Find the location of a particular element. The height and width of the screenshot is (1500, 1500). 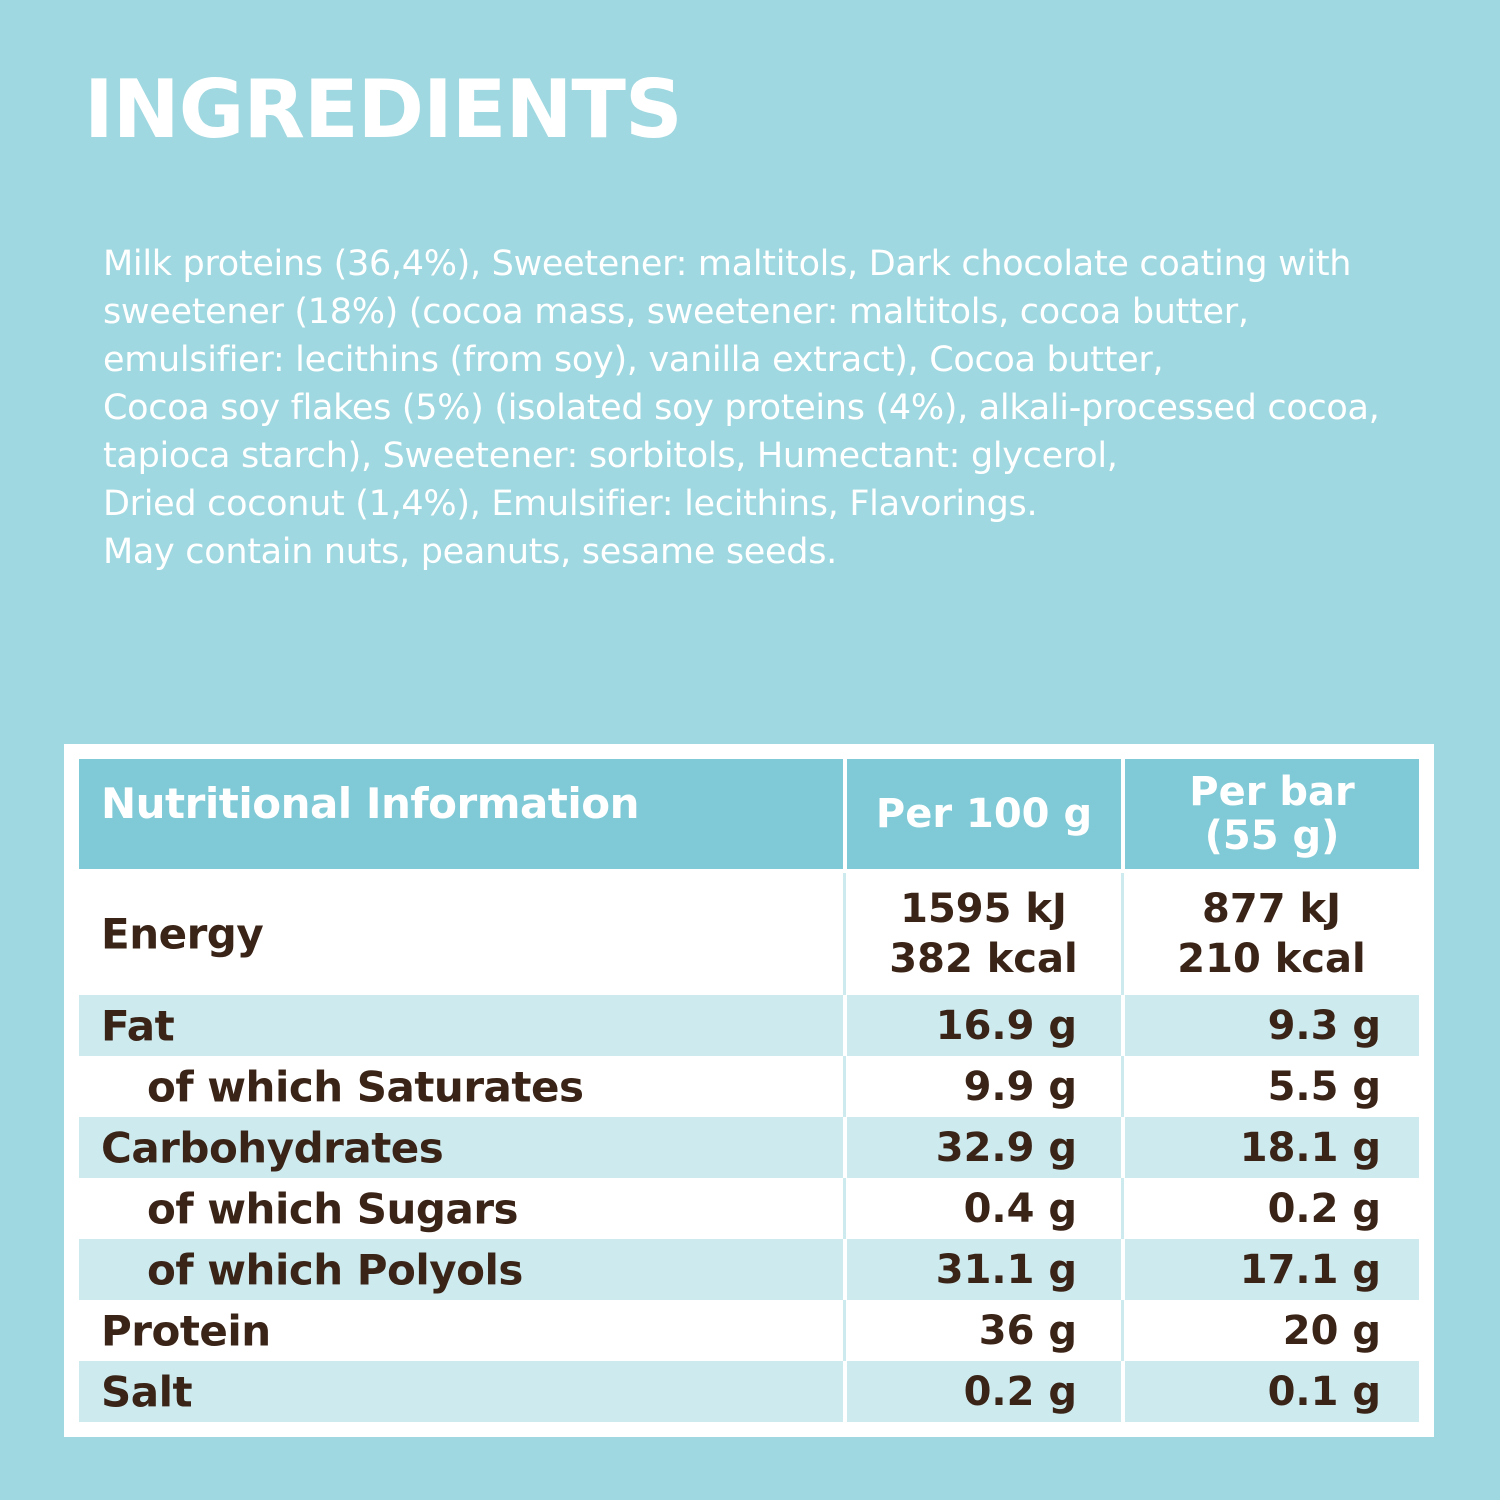

perbar-value: 18.1 g is located at coordinates (1310, 1147).